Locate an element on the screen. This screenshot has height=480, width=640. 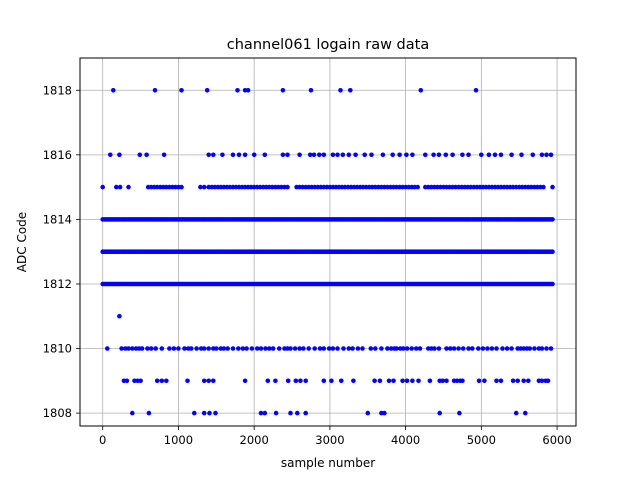
chart-title: channel061 logain raw data is located at coordinates (328, 45).